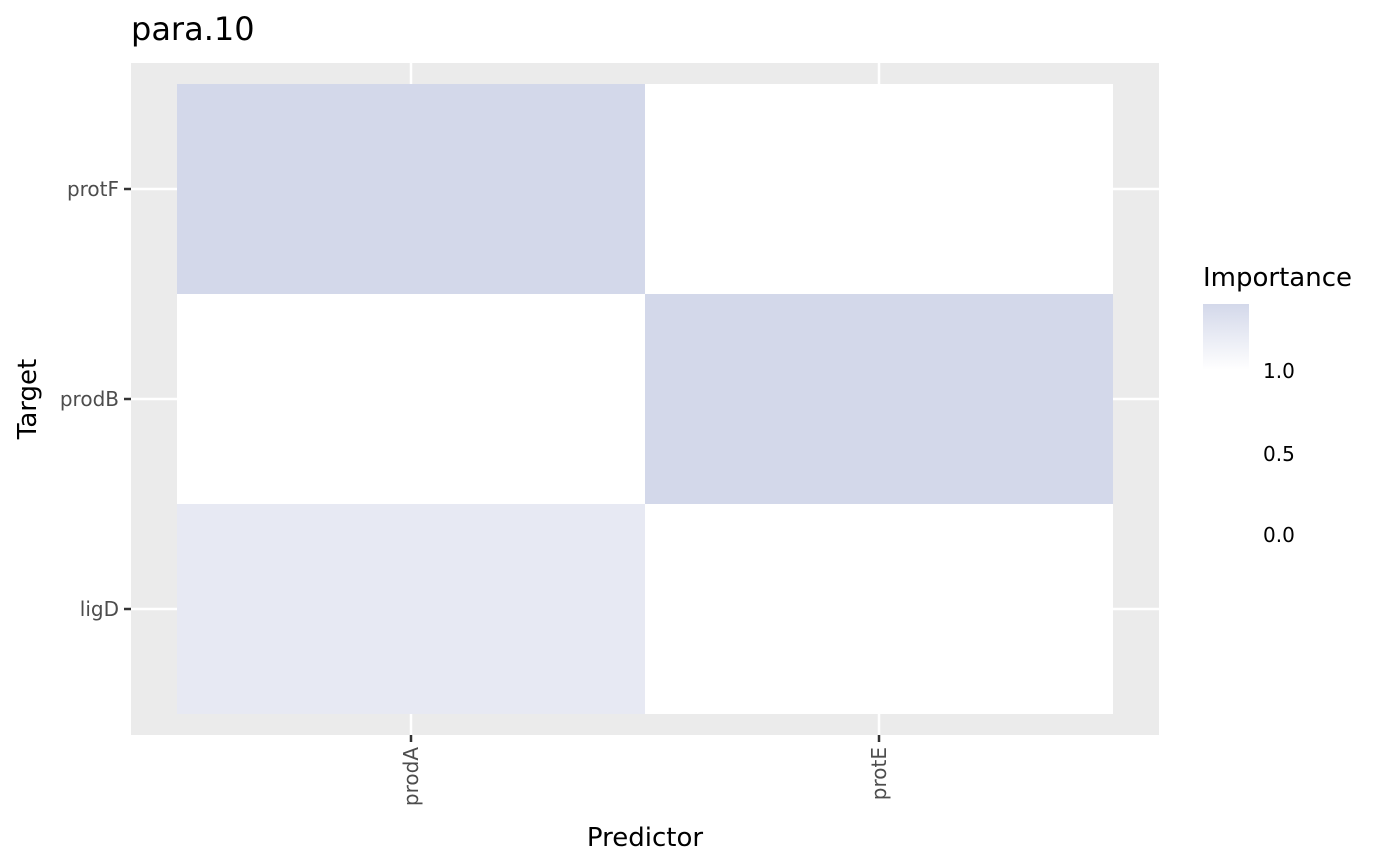 The image size is (1400, 866). Describe the element at coordinates (99, 609) in the screenshot. I see `y-tick-label: ligD` at that location.